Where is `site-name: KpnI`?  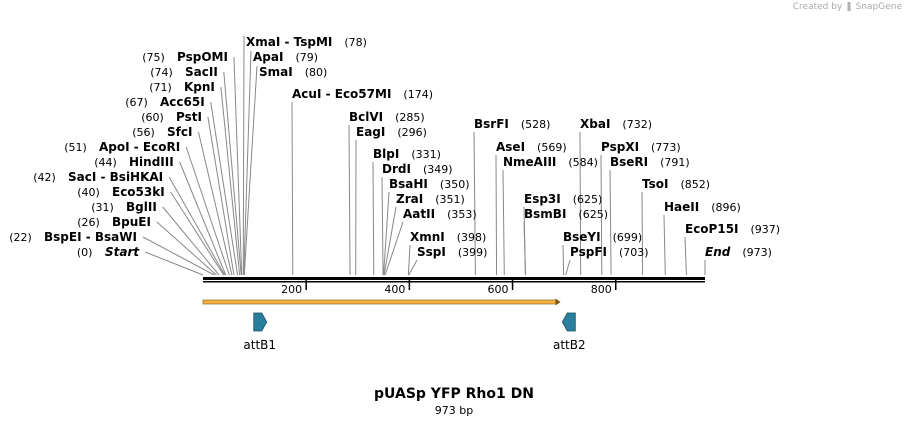 site-name: KpnI is located at coordinates (199, 87).